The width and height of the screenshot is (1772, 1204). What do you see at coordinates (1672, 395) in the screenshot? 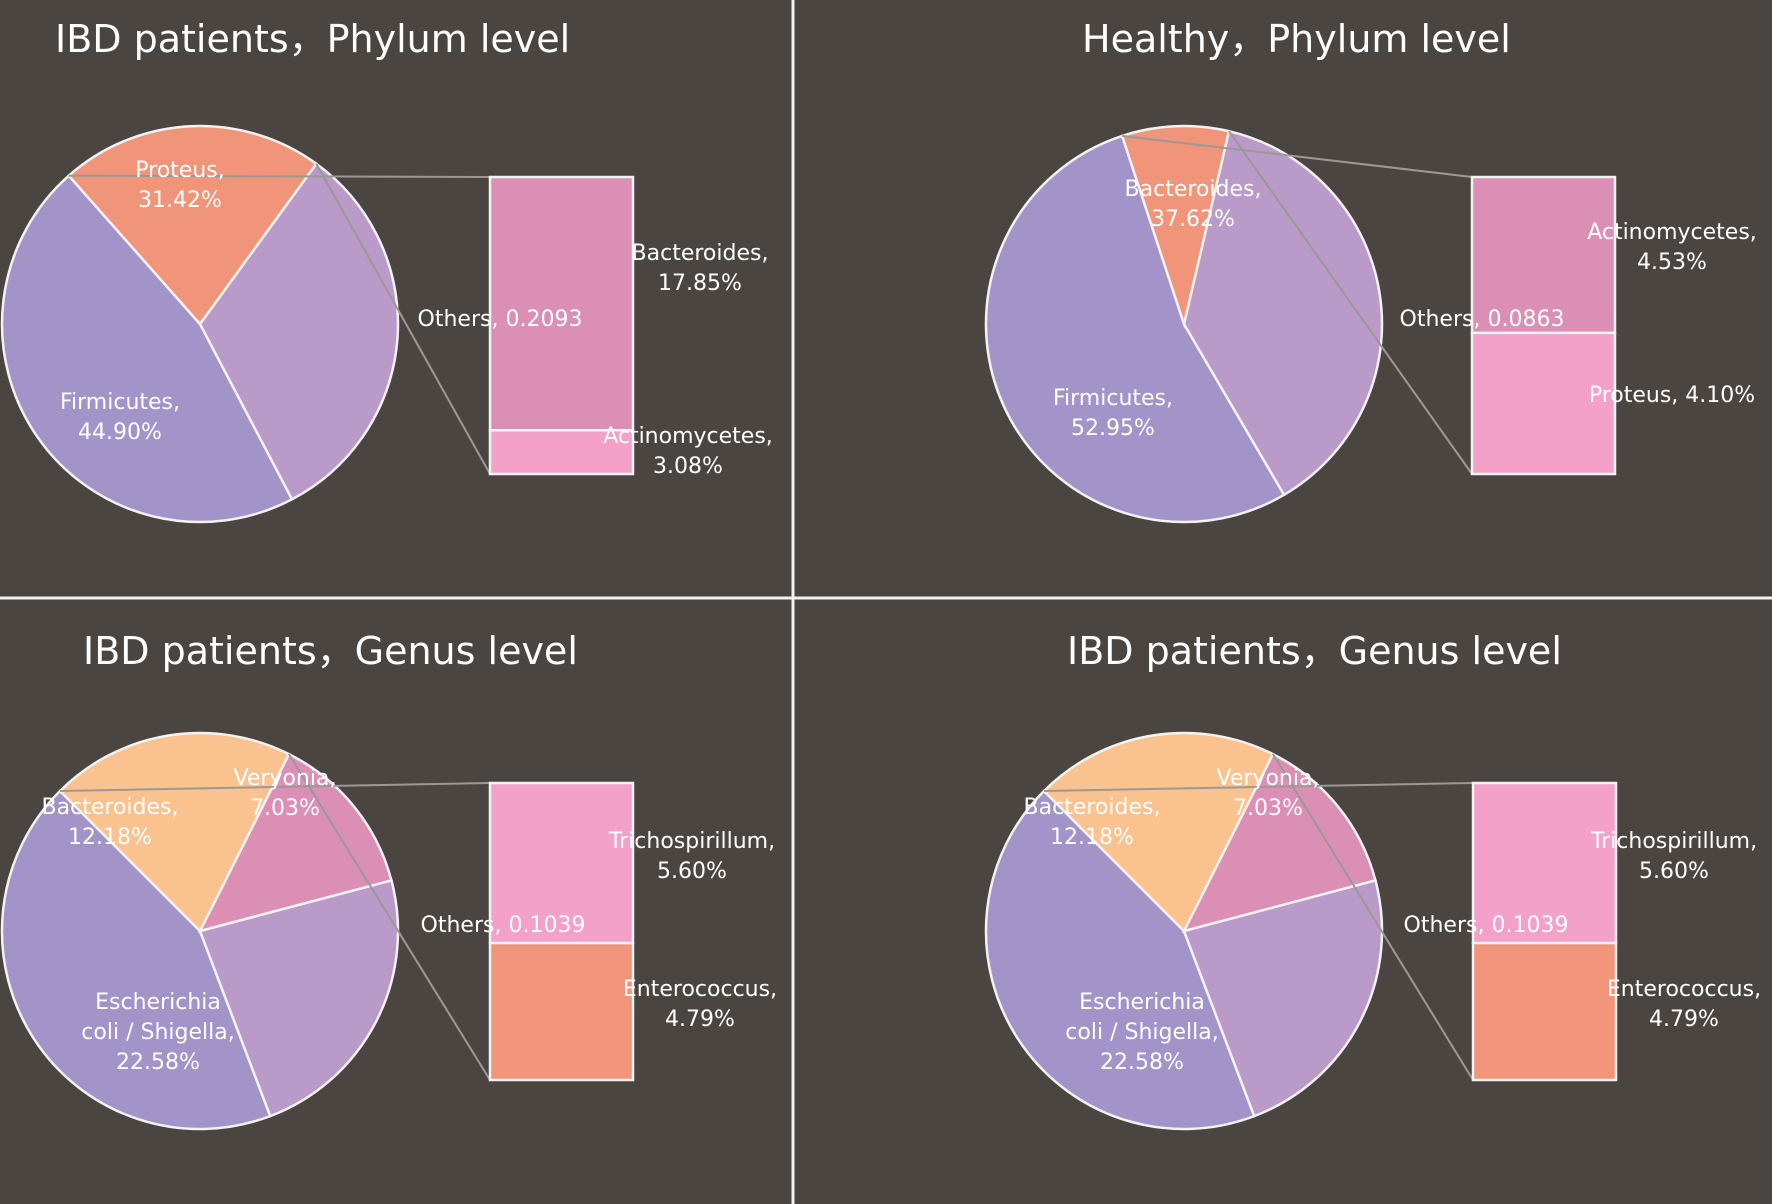
I see `breakdown-label-proteus: Proteus, 4.10%` at bounding box center [1672, 395].